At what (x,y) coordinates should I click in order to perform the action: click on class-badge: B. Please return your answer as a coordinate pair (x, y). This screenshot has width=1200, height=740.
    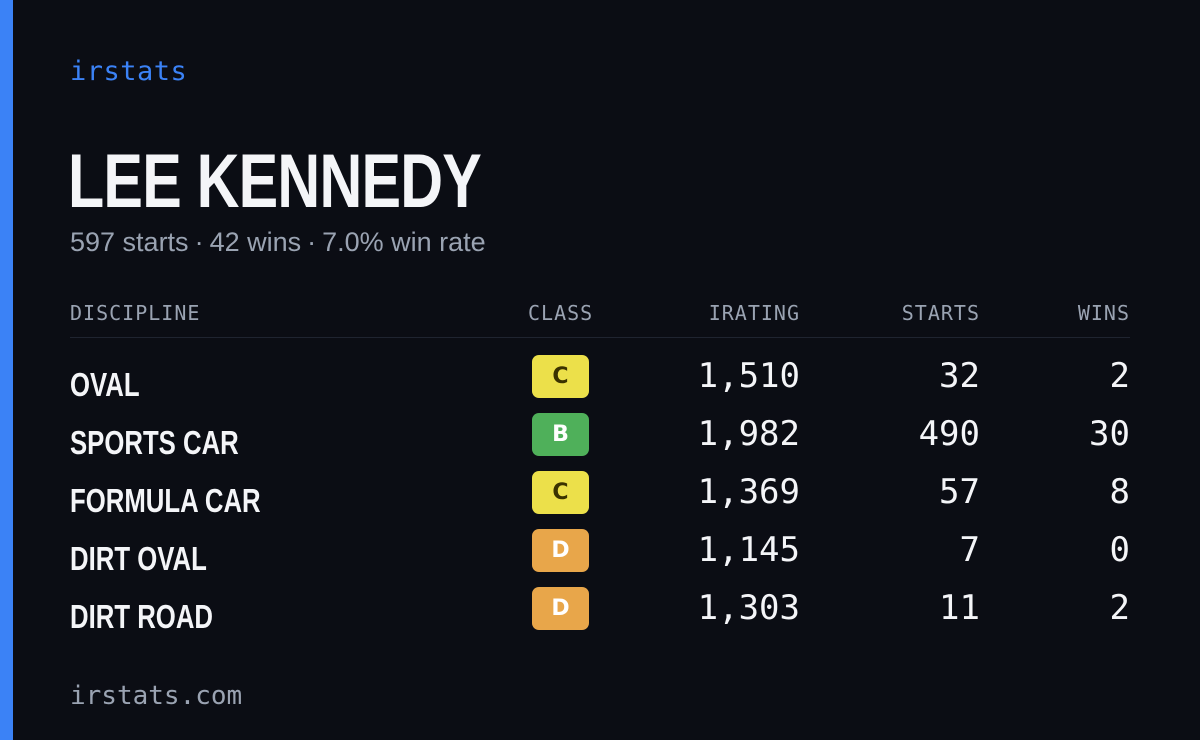
    Looking at the image, I should click on (560, 434).